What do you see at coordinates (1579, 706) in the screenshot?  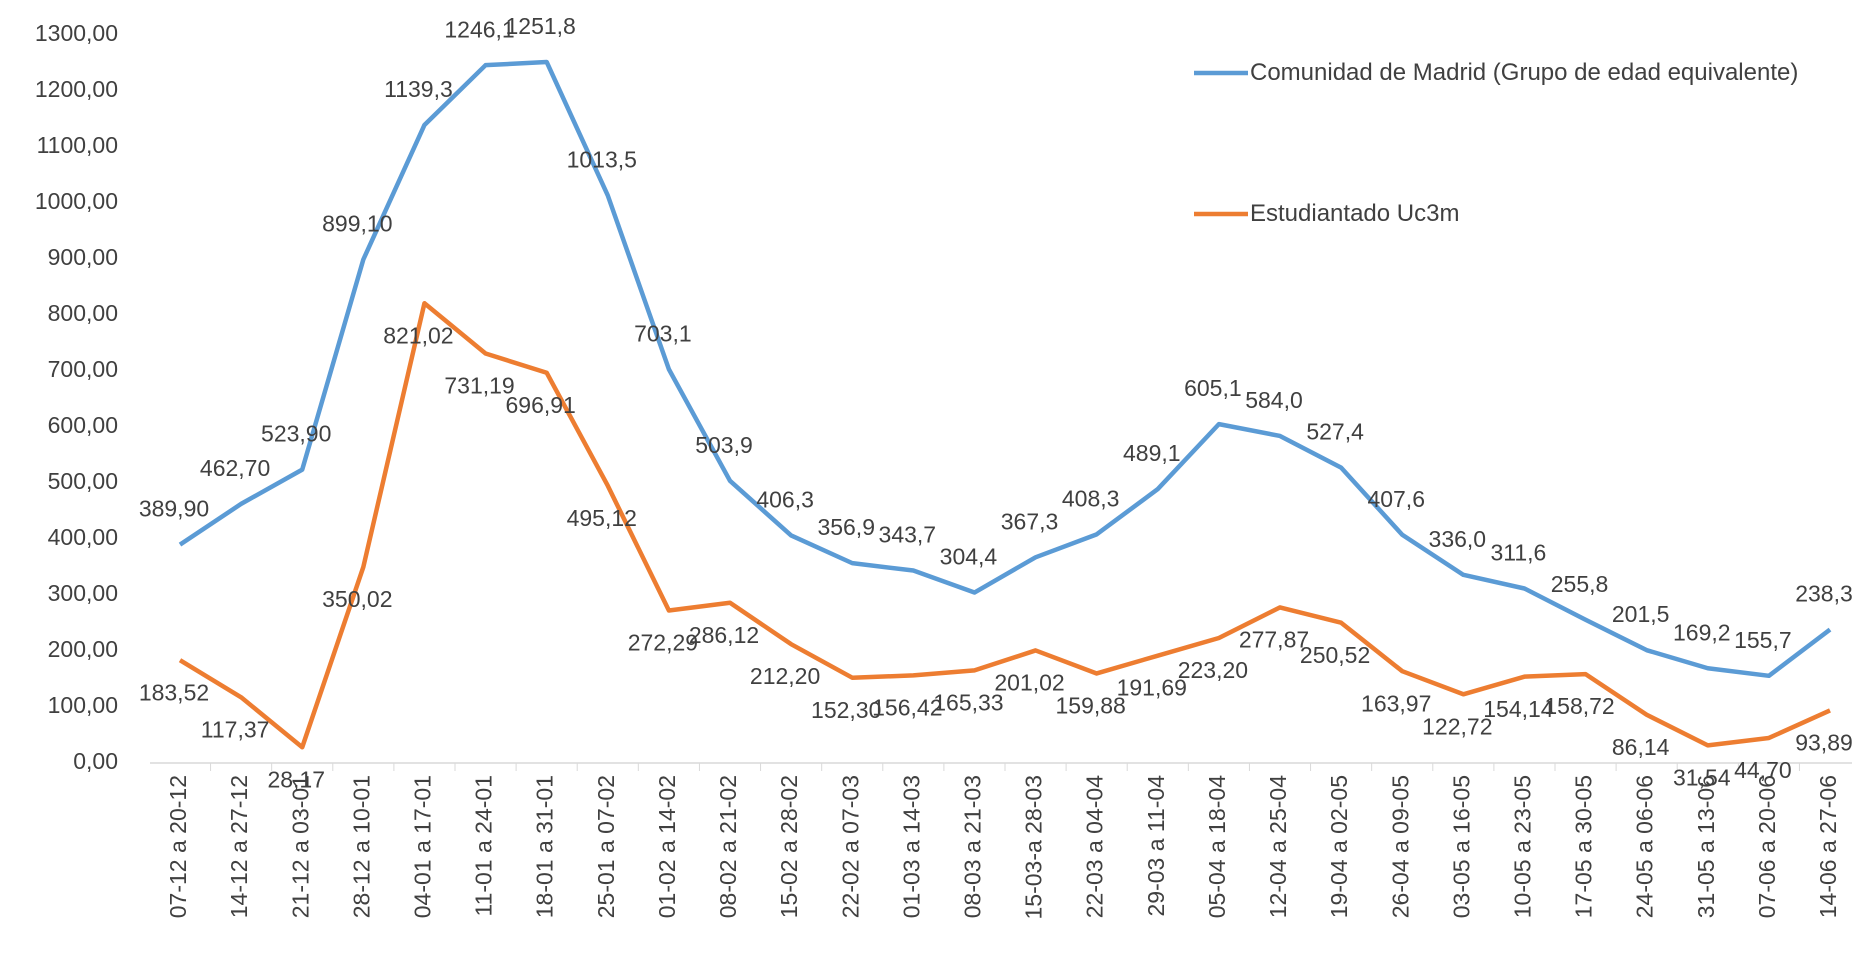 I see `data-label: 158,72` at bounding box center [1579, 706].